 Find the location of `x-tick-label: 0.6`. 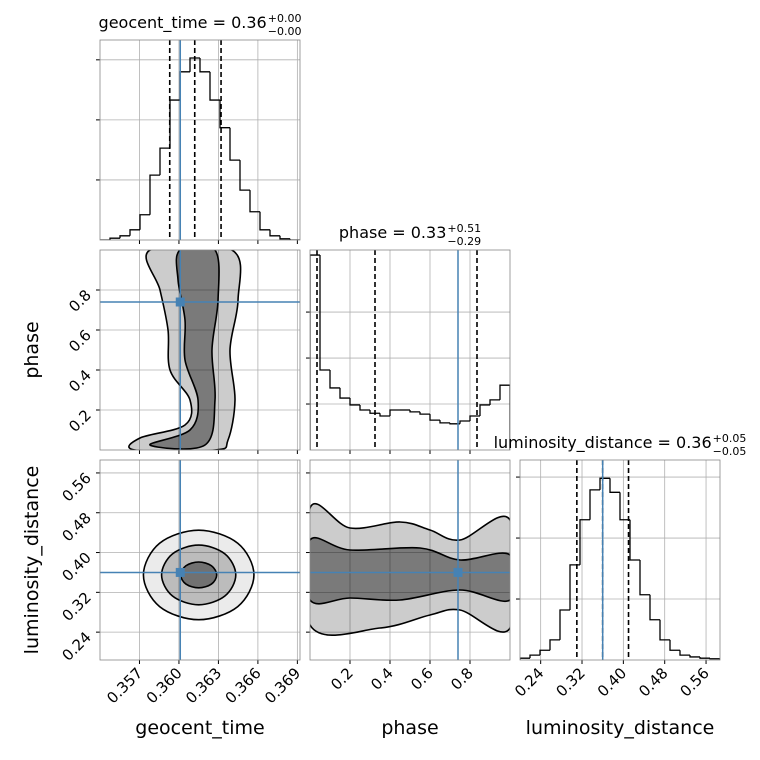

x-tick-label: 0.6 is located at coordinates (422, 679).